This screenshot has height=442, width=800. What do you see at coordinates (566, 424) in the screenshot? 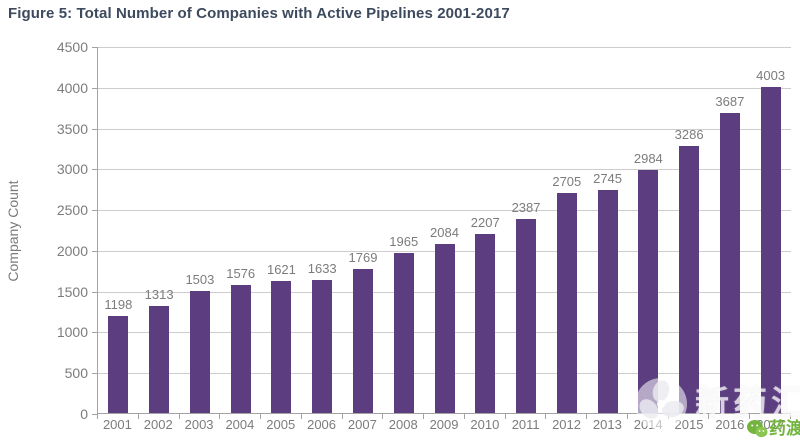
I see `x-axis-label-2012: 2012` at bounding box center [566, 424].